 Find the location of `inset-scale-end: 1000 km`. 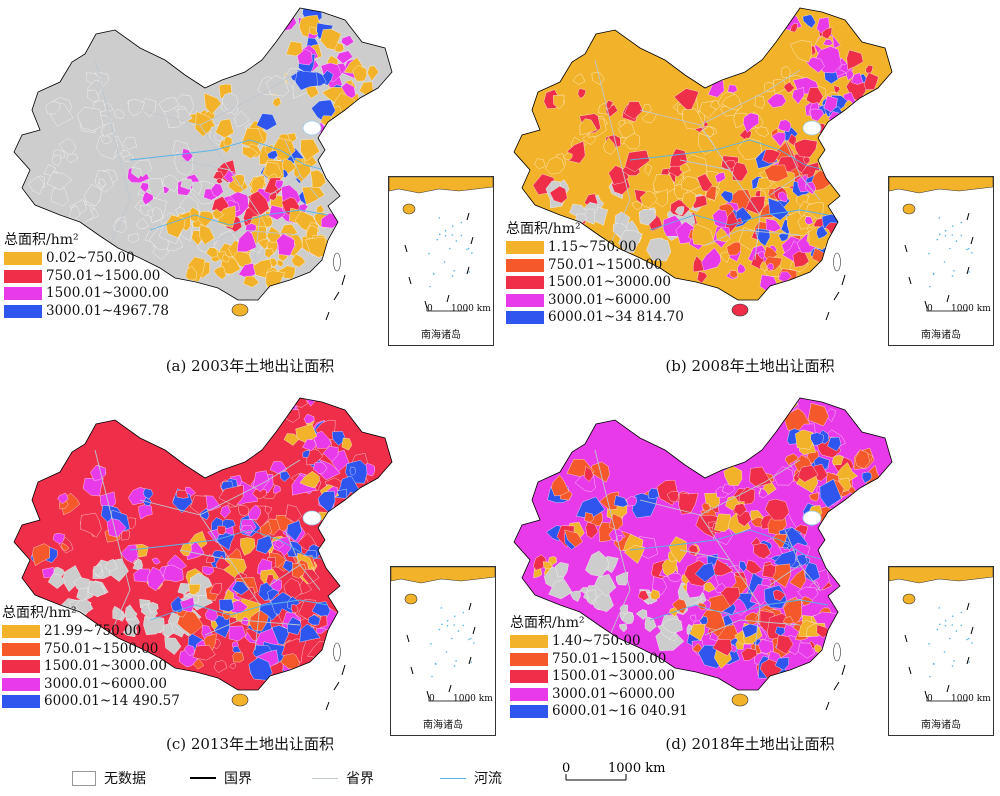

inset-scale-end: 1000 km is located at coordinates (971, 309).